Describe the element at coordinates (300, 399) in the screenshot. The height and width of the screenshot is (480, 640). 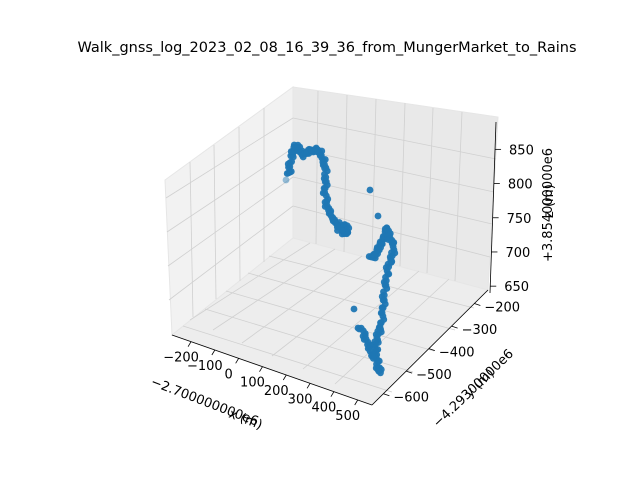
I see `x-tick-label: 300` at that location.